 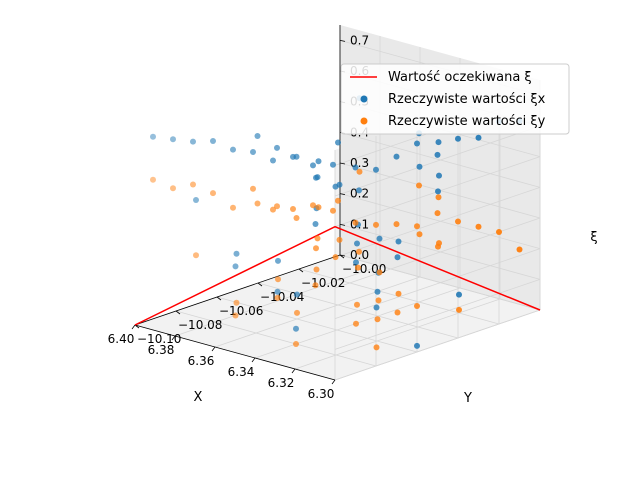 What do you see at coordinates (237, 290) in the screenshot?
I see `y-axis-line` at bounding box center [237, 290].